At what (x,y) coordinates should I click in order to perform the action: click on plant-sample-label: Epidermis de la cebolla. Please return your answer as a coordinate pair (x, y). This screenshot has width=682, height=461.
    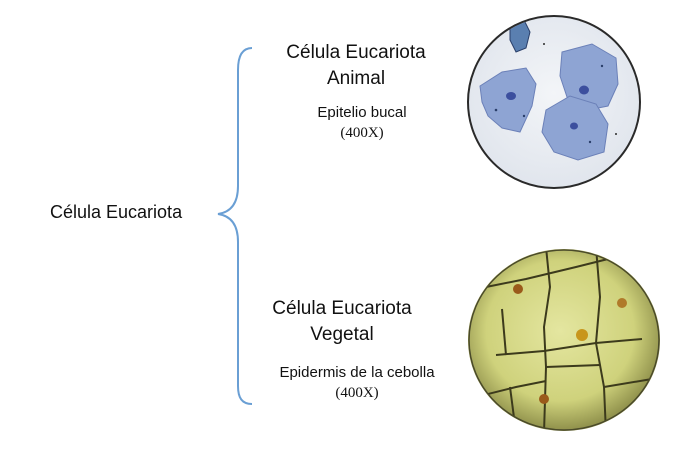
    Looking at the image, I should click on (357, 372).